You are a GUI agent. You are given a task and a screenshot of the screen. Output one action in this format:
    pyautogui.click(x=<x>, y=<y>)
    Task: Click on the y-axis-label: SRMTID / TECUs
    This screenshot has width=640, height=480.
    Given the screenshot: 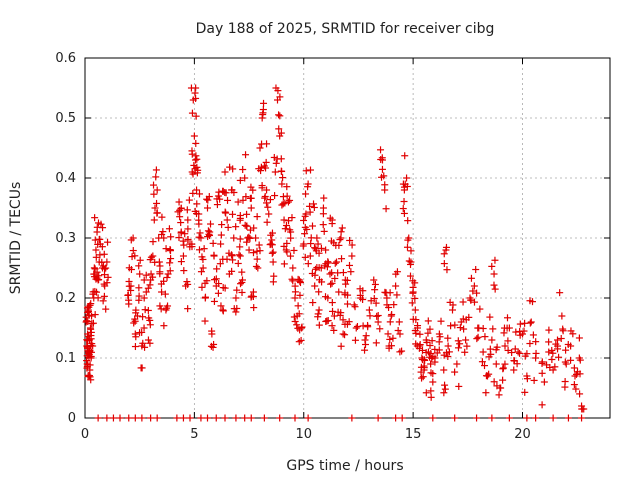 What is the action you would take?
    pyautogui.click(x=16, y=238)
    